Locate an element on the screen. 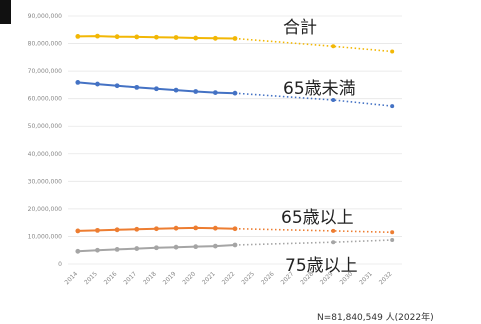 The width and height of the screenshot is (481, 324). y-tick-label: 80,000,000 is located at coordinates (45, 44).